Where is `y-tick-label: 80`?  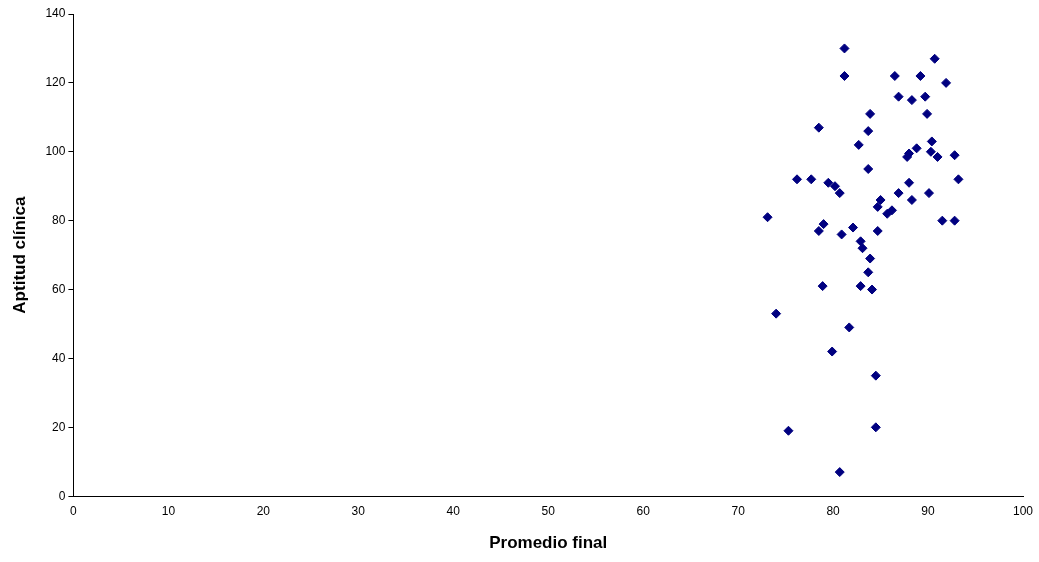 y-tick-label: 80 is located at coordinates (59, 219).